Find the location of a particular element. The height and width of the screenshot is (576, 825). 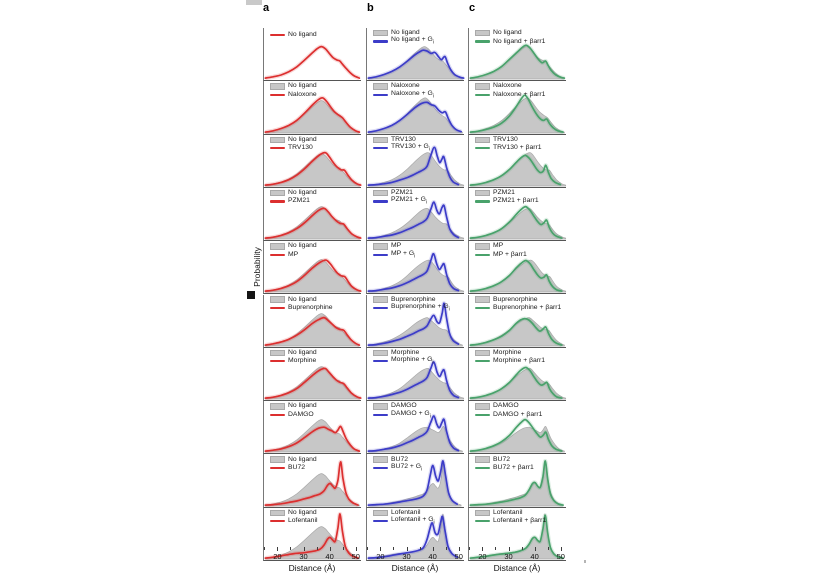

legend-entry: No ligand + βarr1 is located at coordinates (510, 41).